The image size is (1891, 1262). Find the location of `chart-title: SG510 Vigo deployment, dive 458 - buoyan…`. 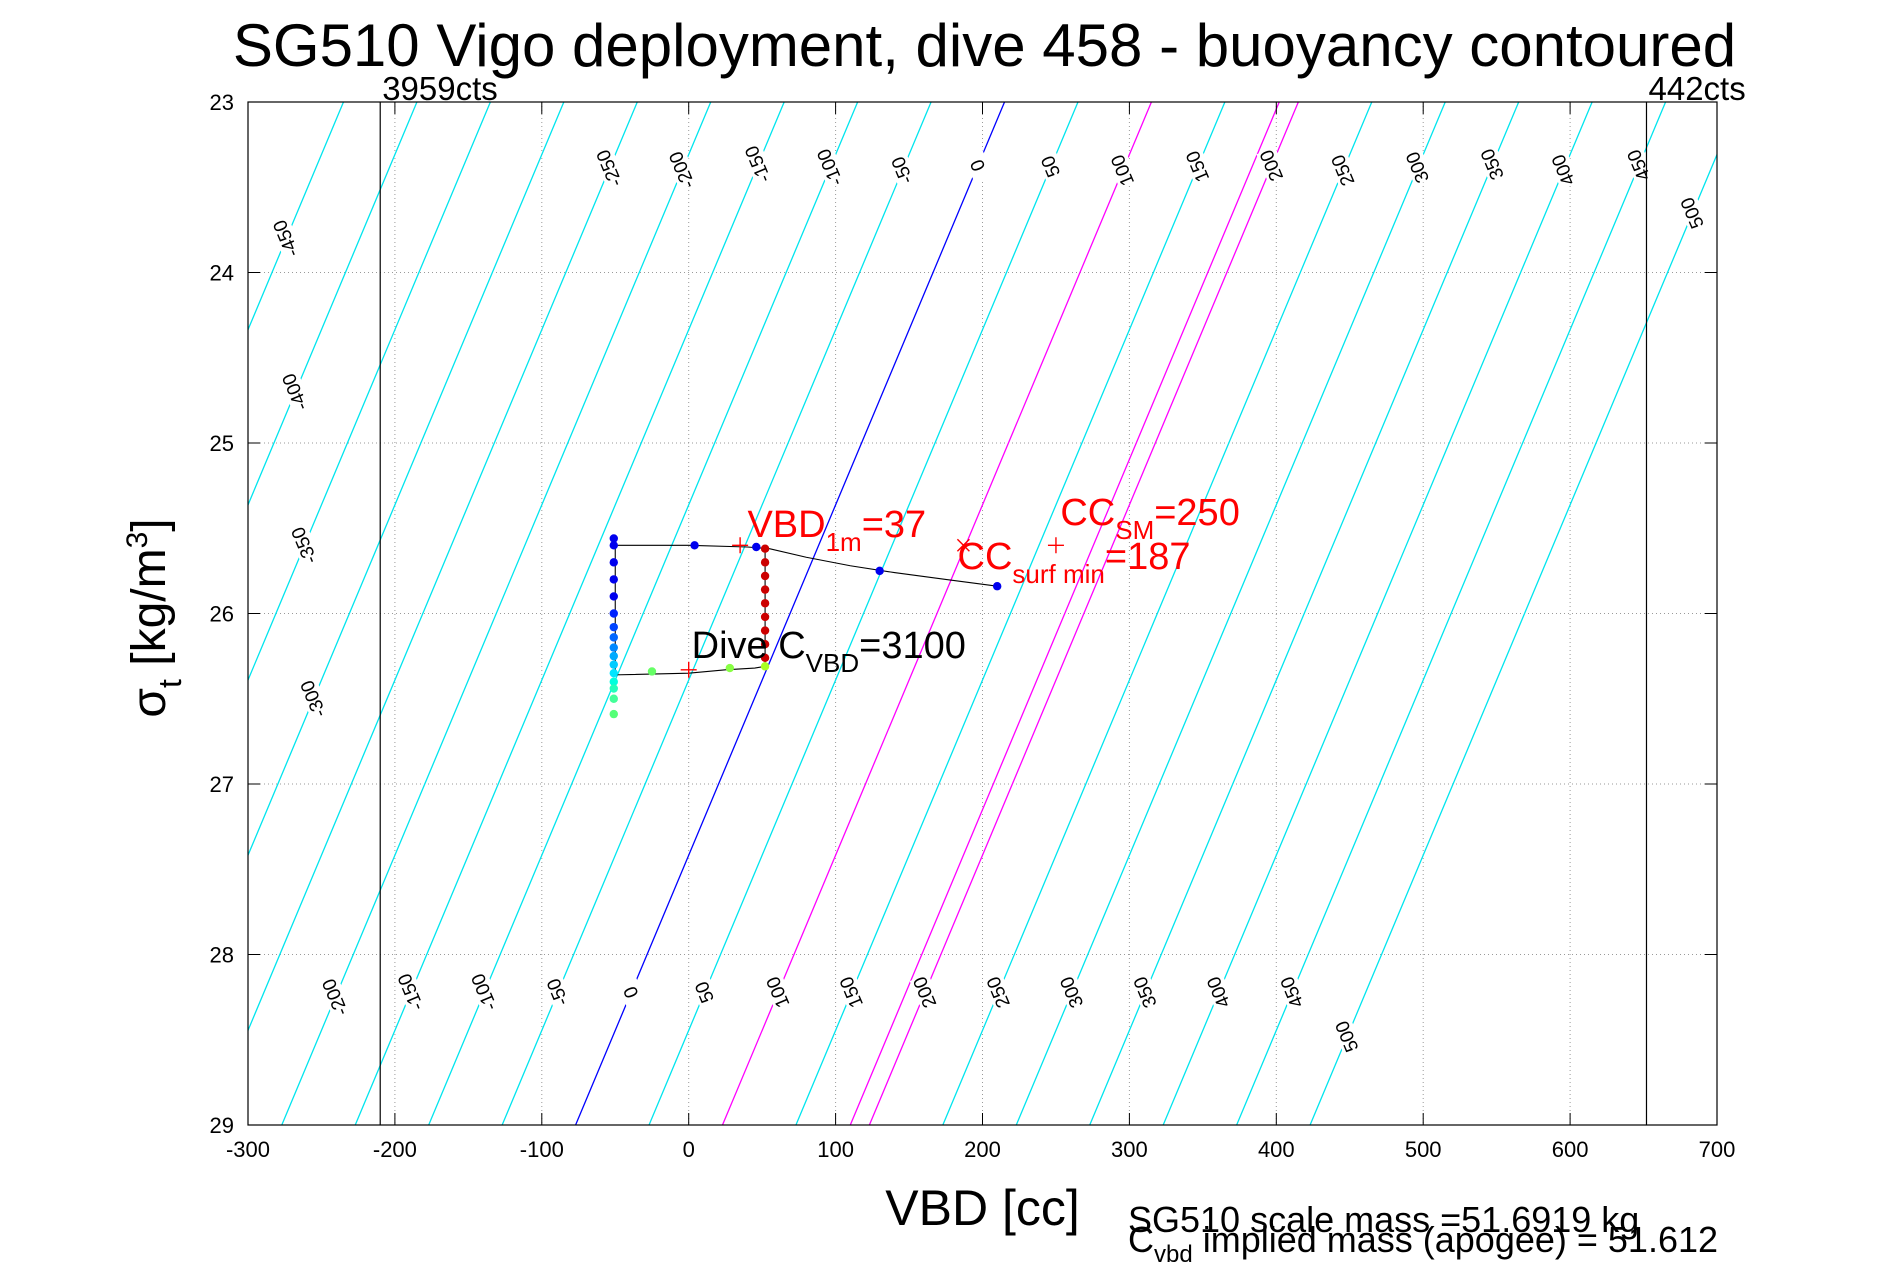

chart-title: SG510 Vigo deployment, dive 458 - buoyan… is located at coordinates (984, 45).